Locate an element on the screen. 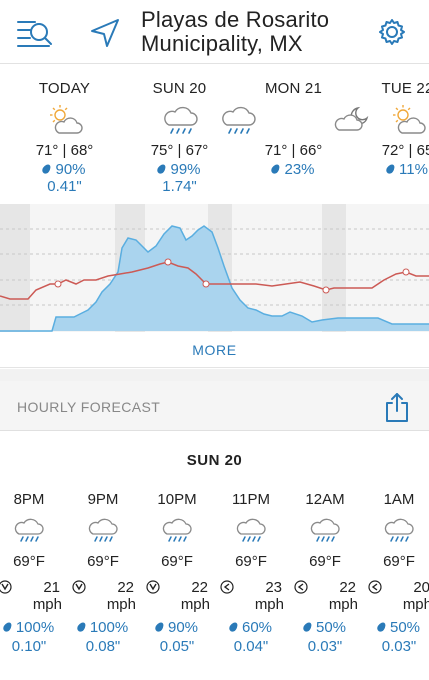 Image resolution: width=429 pixels, height=680 pixels. day-card: TODAY 71° | 68° 90% 0.41" is located at coordinates (64, 130).